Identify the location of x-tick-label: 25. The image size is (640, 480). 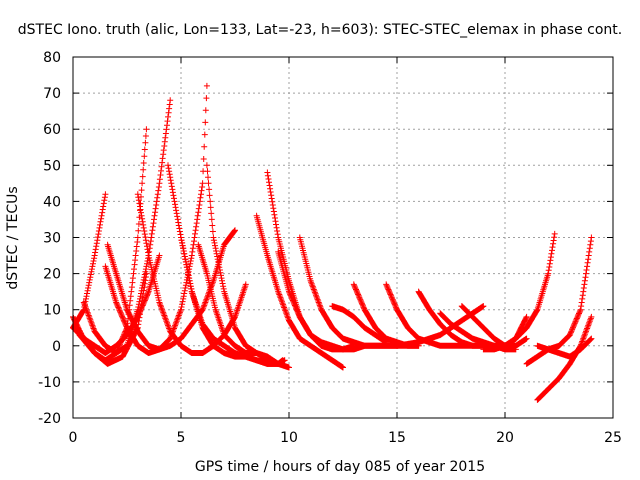
(613, 438).